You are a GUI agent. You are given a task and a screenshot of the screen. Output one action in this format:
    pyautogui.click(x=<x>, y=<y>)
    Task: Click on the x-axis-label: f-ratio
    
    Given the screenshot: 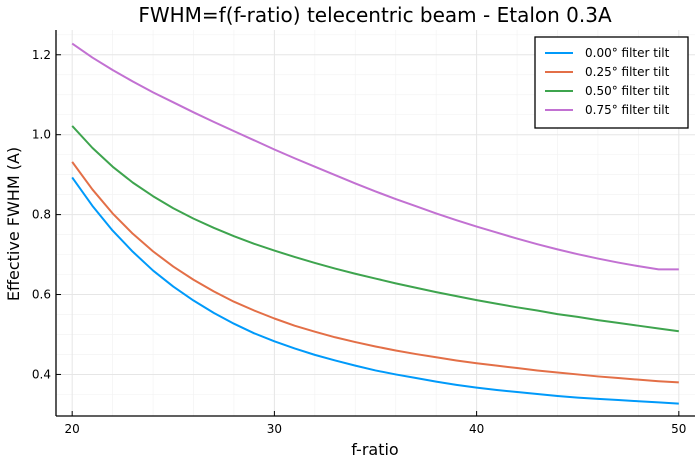 What is the action you would take?
    pyautogui.click(x=374, y=449)
    